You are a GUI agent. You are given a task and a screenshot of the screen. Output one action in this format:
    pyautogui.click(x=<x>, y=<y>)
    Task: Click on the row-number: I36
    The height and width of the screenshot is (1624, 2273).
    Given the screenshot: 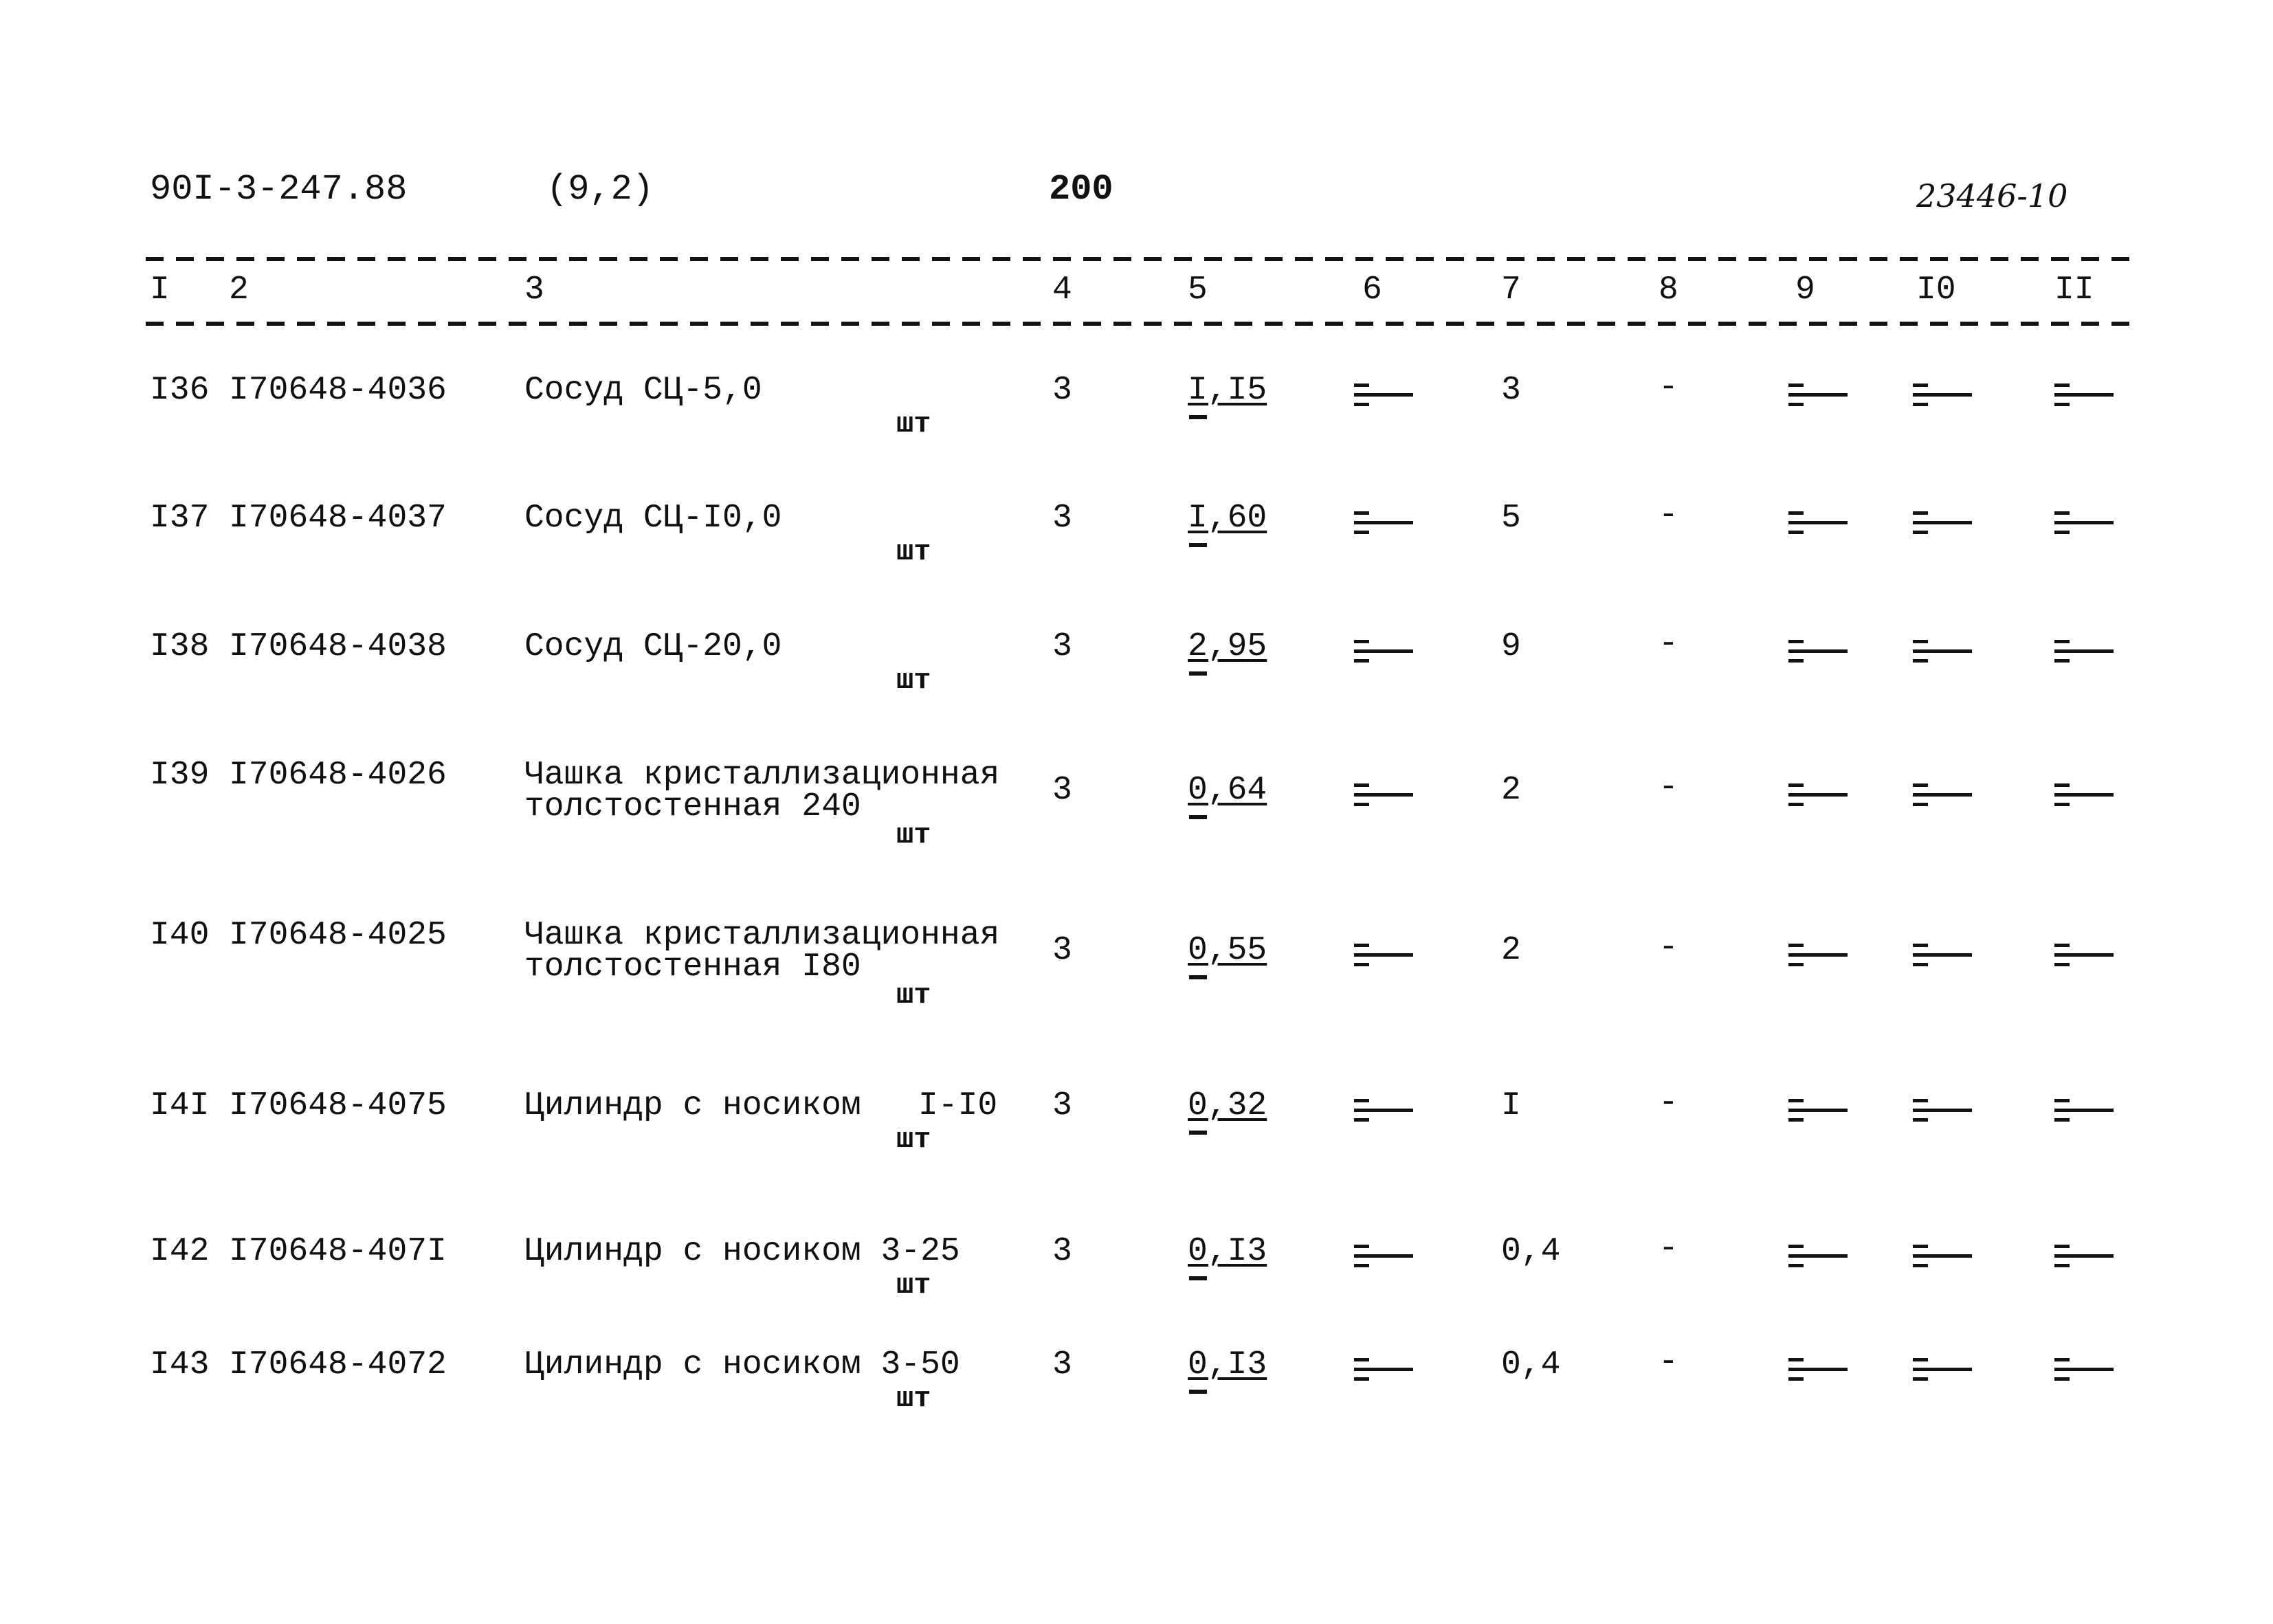 What is the action you would take?
    pyautogui.click(x=180, y=390)
    